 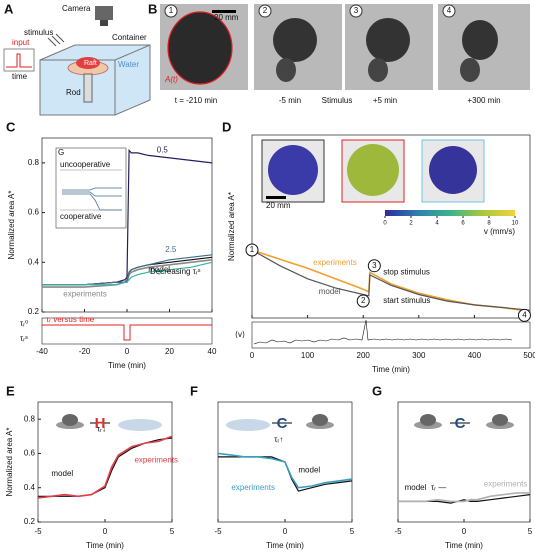 What do you see at coordinates (163, 150) in the screenshot?
I see `series-label: 0.5` at bounding box center [163, 150].